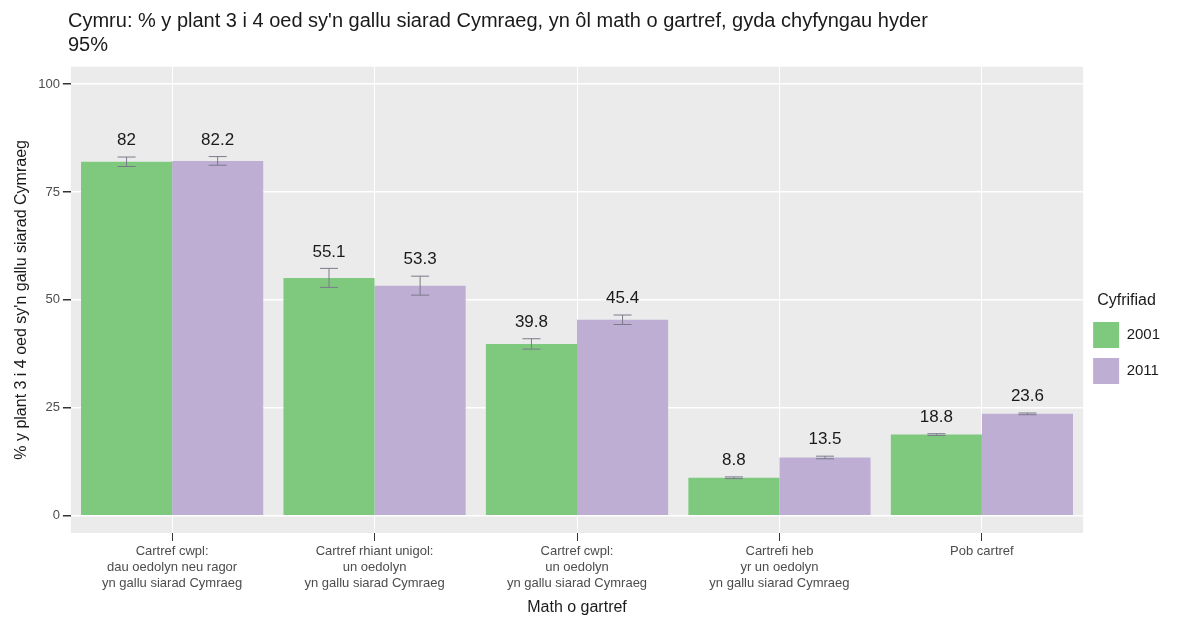 This screenshot has width=1190, height=637. I want to click on data-label: 53.3, so click(420, 259).